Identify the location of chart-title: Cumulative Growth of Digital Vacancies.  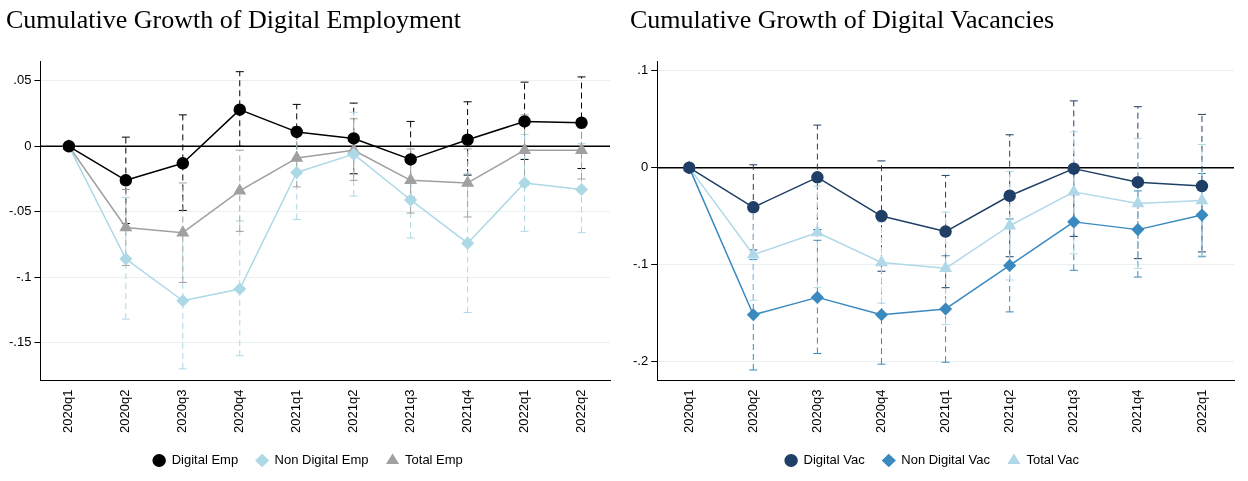
(842, 20).